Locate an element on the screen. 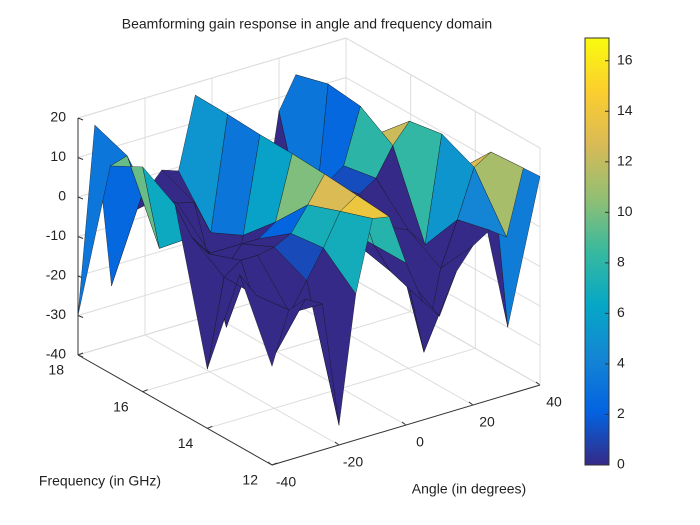  y-tick-label: 12 is located at coordinates (250, 480).